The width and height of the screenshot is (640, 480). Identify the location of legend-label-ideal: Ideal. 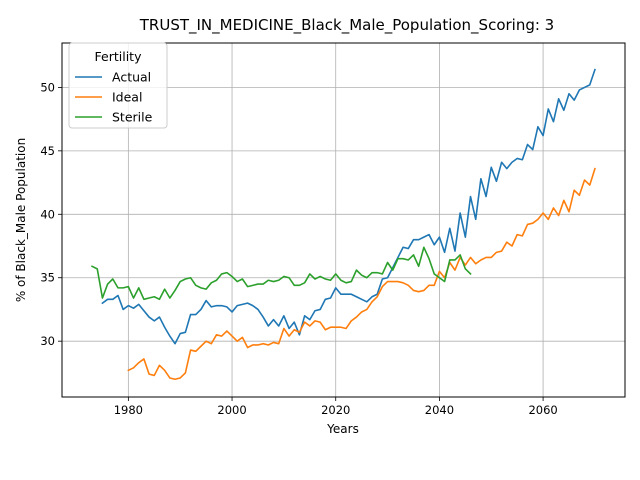
(127, 97).